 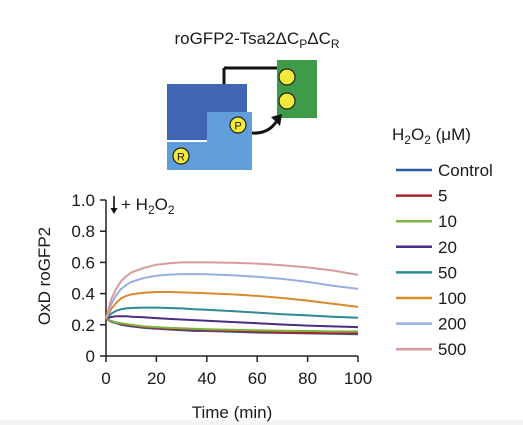 I want to click on y-tick-label: 0, so click(x=90, y=356).